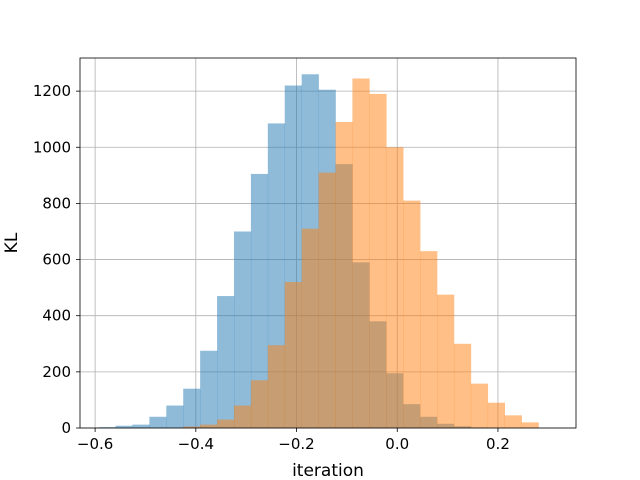  Describe the element at coordinates (95, 444) in the screenshot. I see `x-tick-label: −0.6` at that location.